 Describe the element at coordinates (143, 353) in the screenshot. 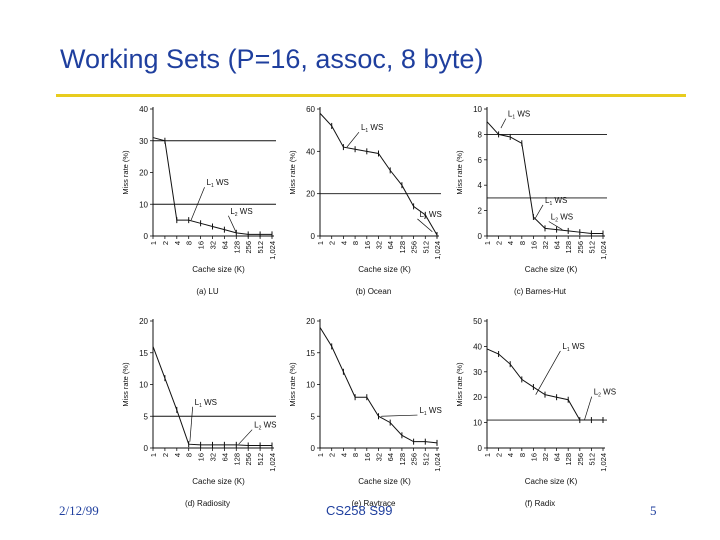

I see `panel-4-y-tick-label: 15` at that location.